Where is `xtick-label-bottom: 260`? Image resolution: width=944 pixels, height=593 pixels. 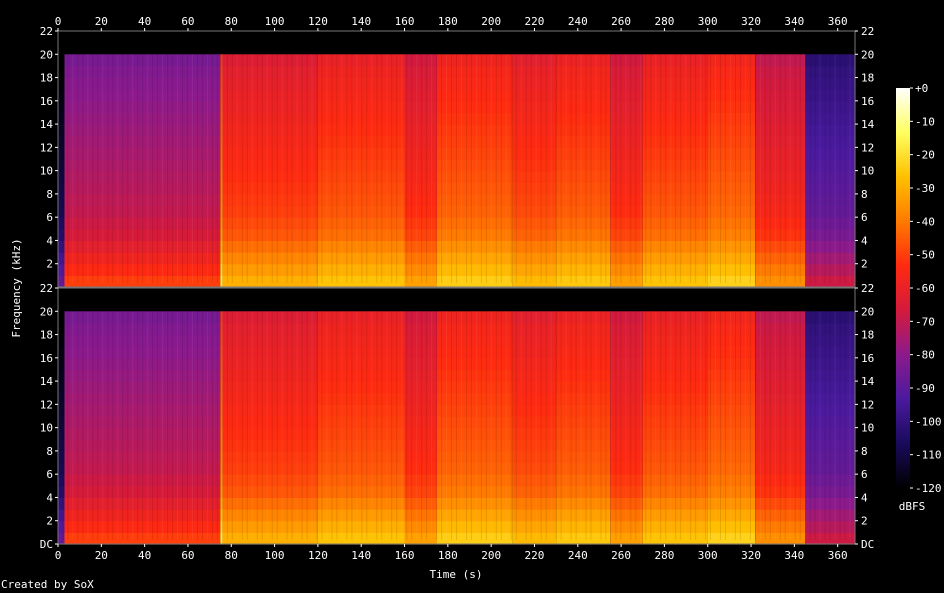 xtick-label-bottom: 260 is located at coordinates (621, 555).